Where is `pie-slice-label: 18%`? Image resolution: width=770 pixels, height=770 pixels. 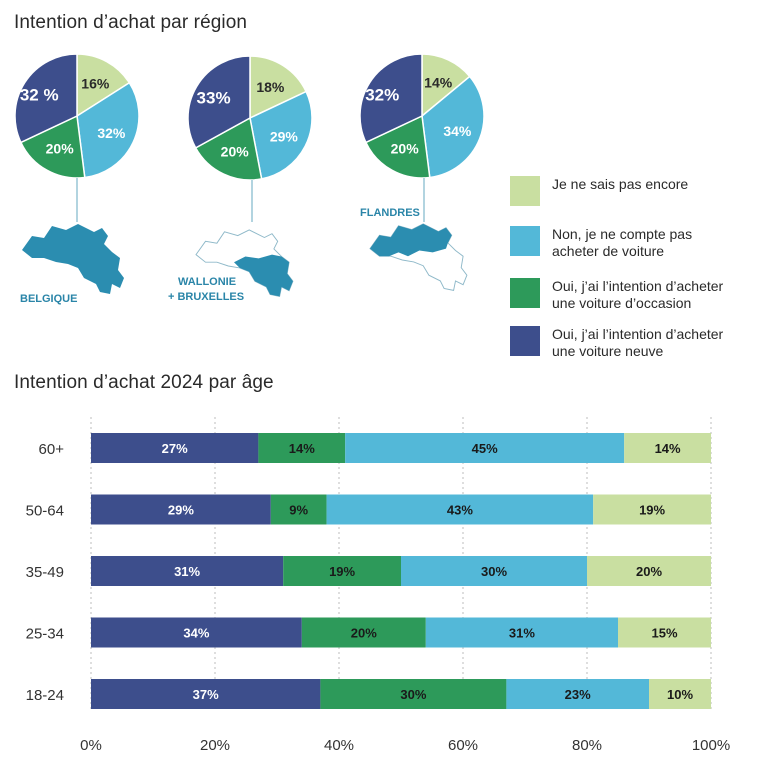 pie-slice-label: 18% is located at coordinates (270, 87).